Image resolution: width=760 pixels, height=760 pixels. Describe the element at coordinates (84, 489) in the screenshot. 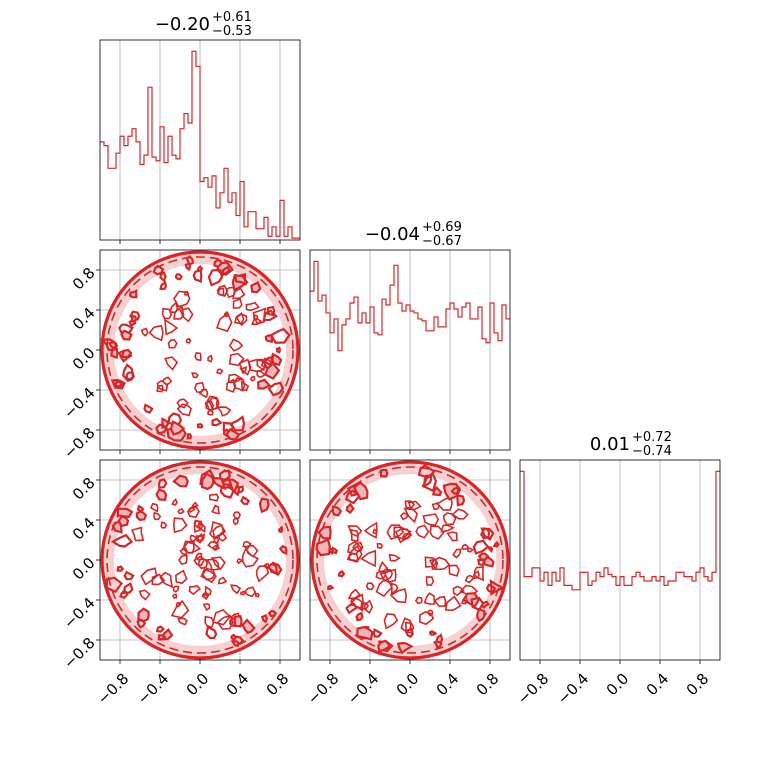

I see `y-tick-label: 0.8` at that location.